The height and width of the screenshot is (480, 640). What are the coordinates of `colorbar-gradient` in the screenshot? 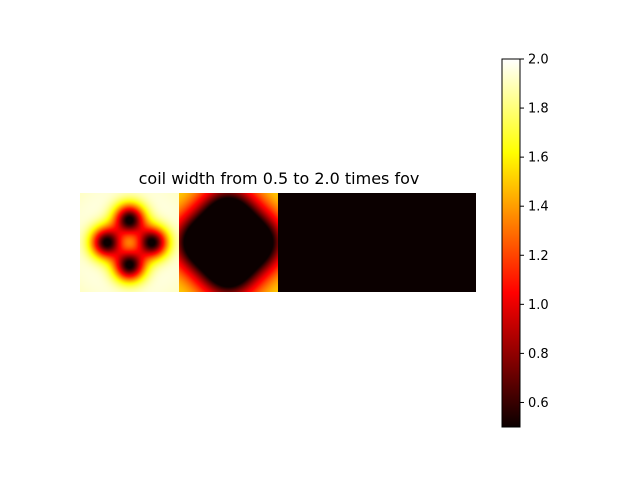 It's located at (511, 243).